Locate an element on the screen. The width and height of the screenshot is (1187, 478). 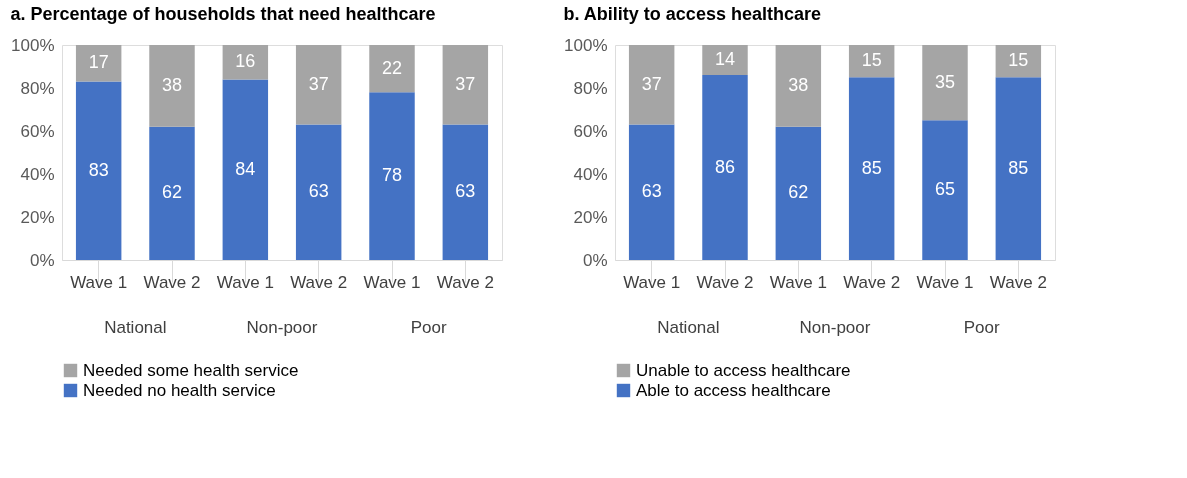
legend-label: Needed some health service is located at coordinates (191, 370).